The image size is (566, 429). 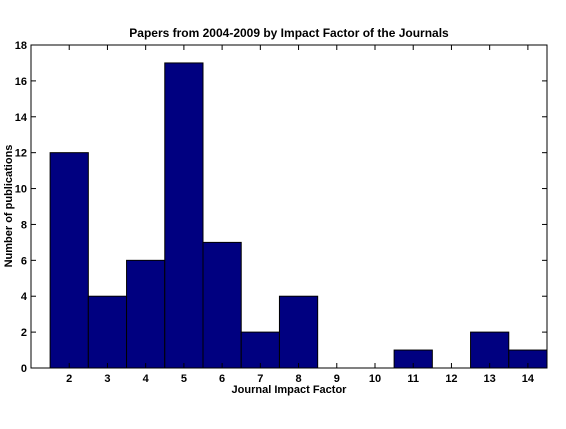 I want to click on x-tick-label: 12, so click(x=451, y=379).